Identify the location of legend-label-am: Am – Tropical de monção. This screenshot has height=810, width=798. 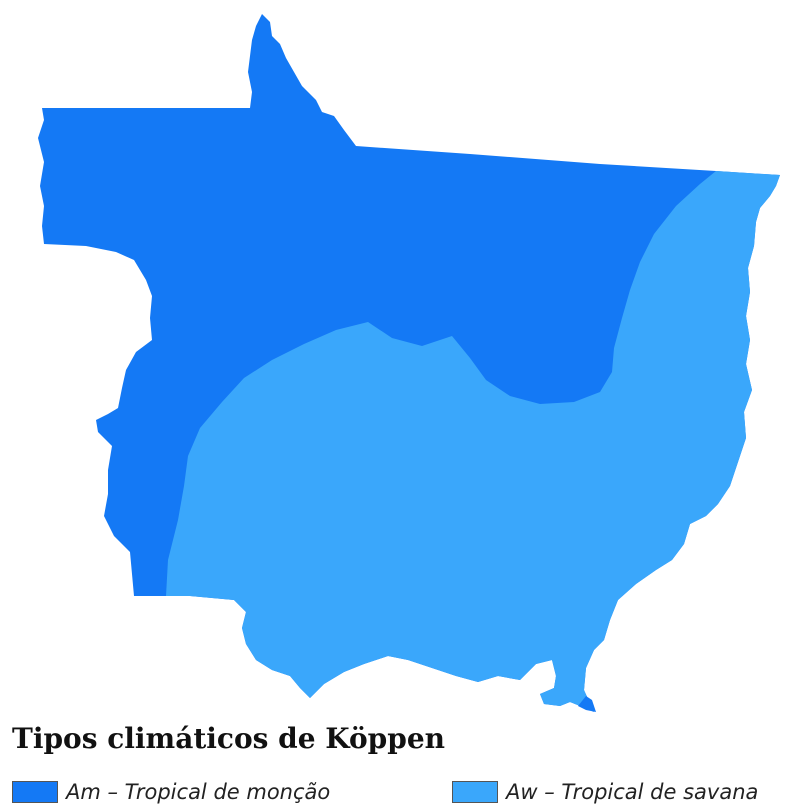
(198, 792).